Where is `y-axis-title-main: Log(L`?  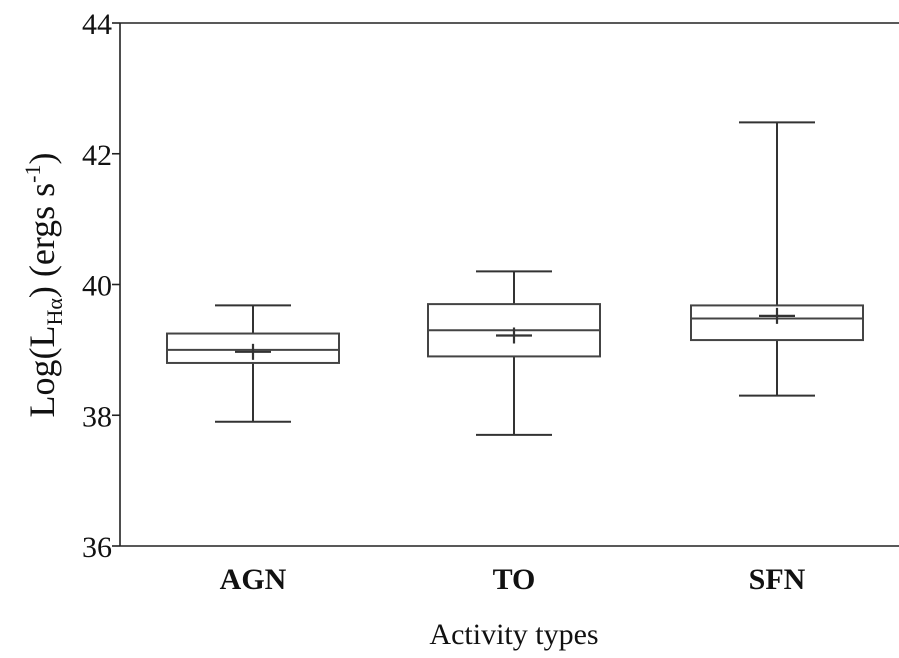 y-axis-title-main: Log(L is located at coordinates (42, 372).